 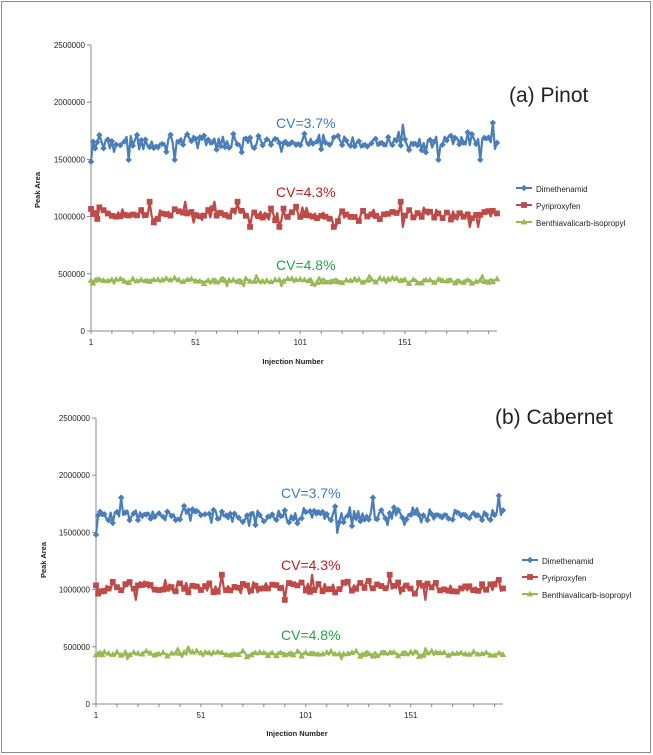 What do you see at coordinates (43, 559) in the screenshot?
I see `panel-b-ylabel: Peak Area` at bounding box center [43, 559].